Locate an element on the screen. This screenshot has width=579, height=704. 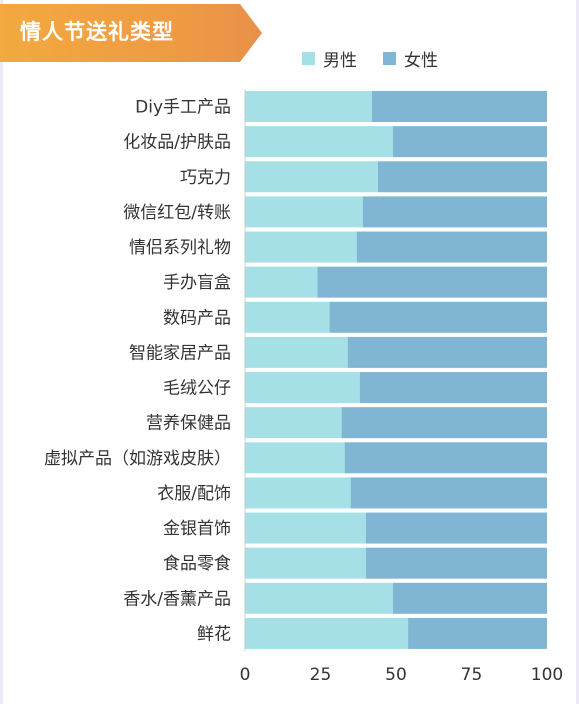
category-label-5: 手办盲盒 is located at coordinates (197, 283).